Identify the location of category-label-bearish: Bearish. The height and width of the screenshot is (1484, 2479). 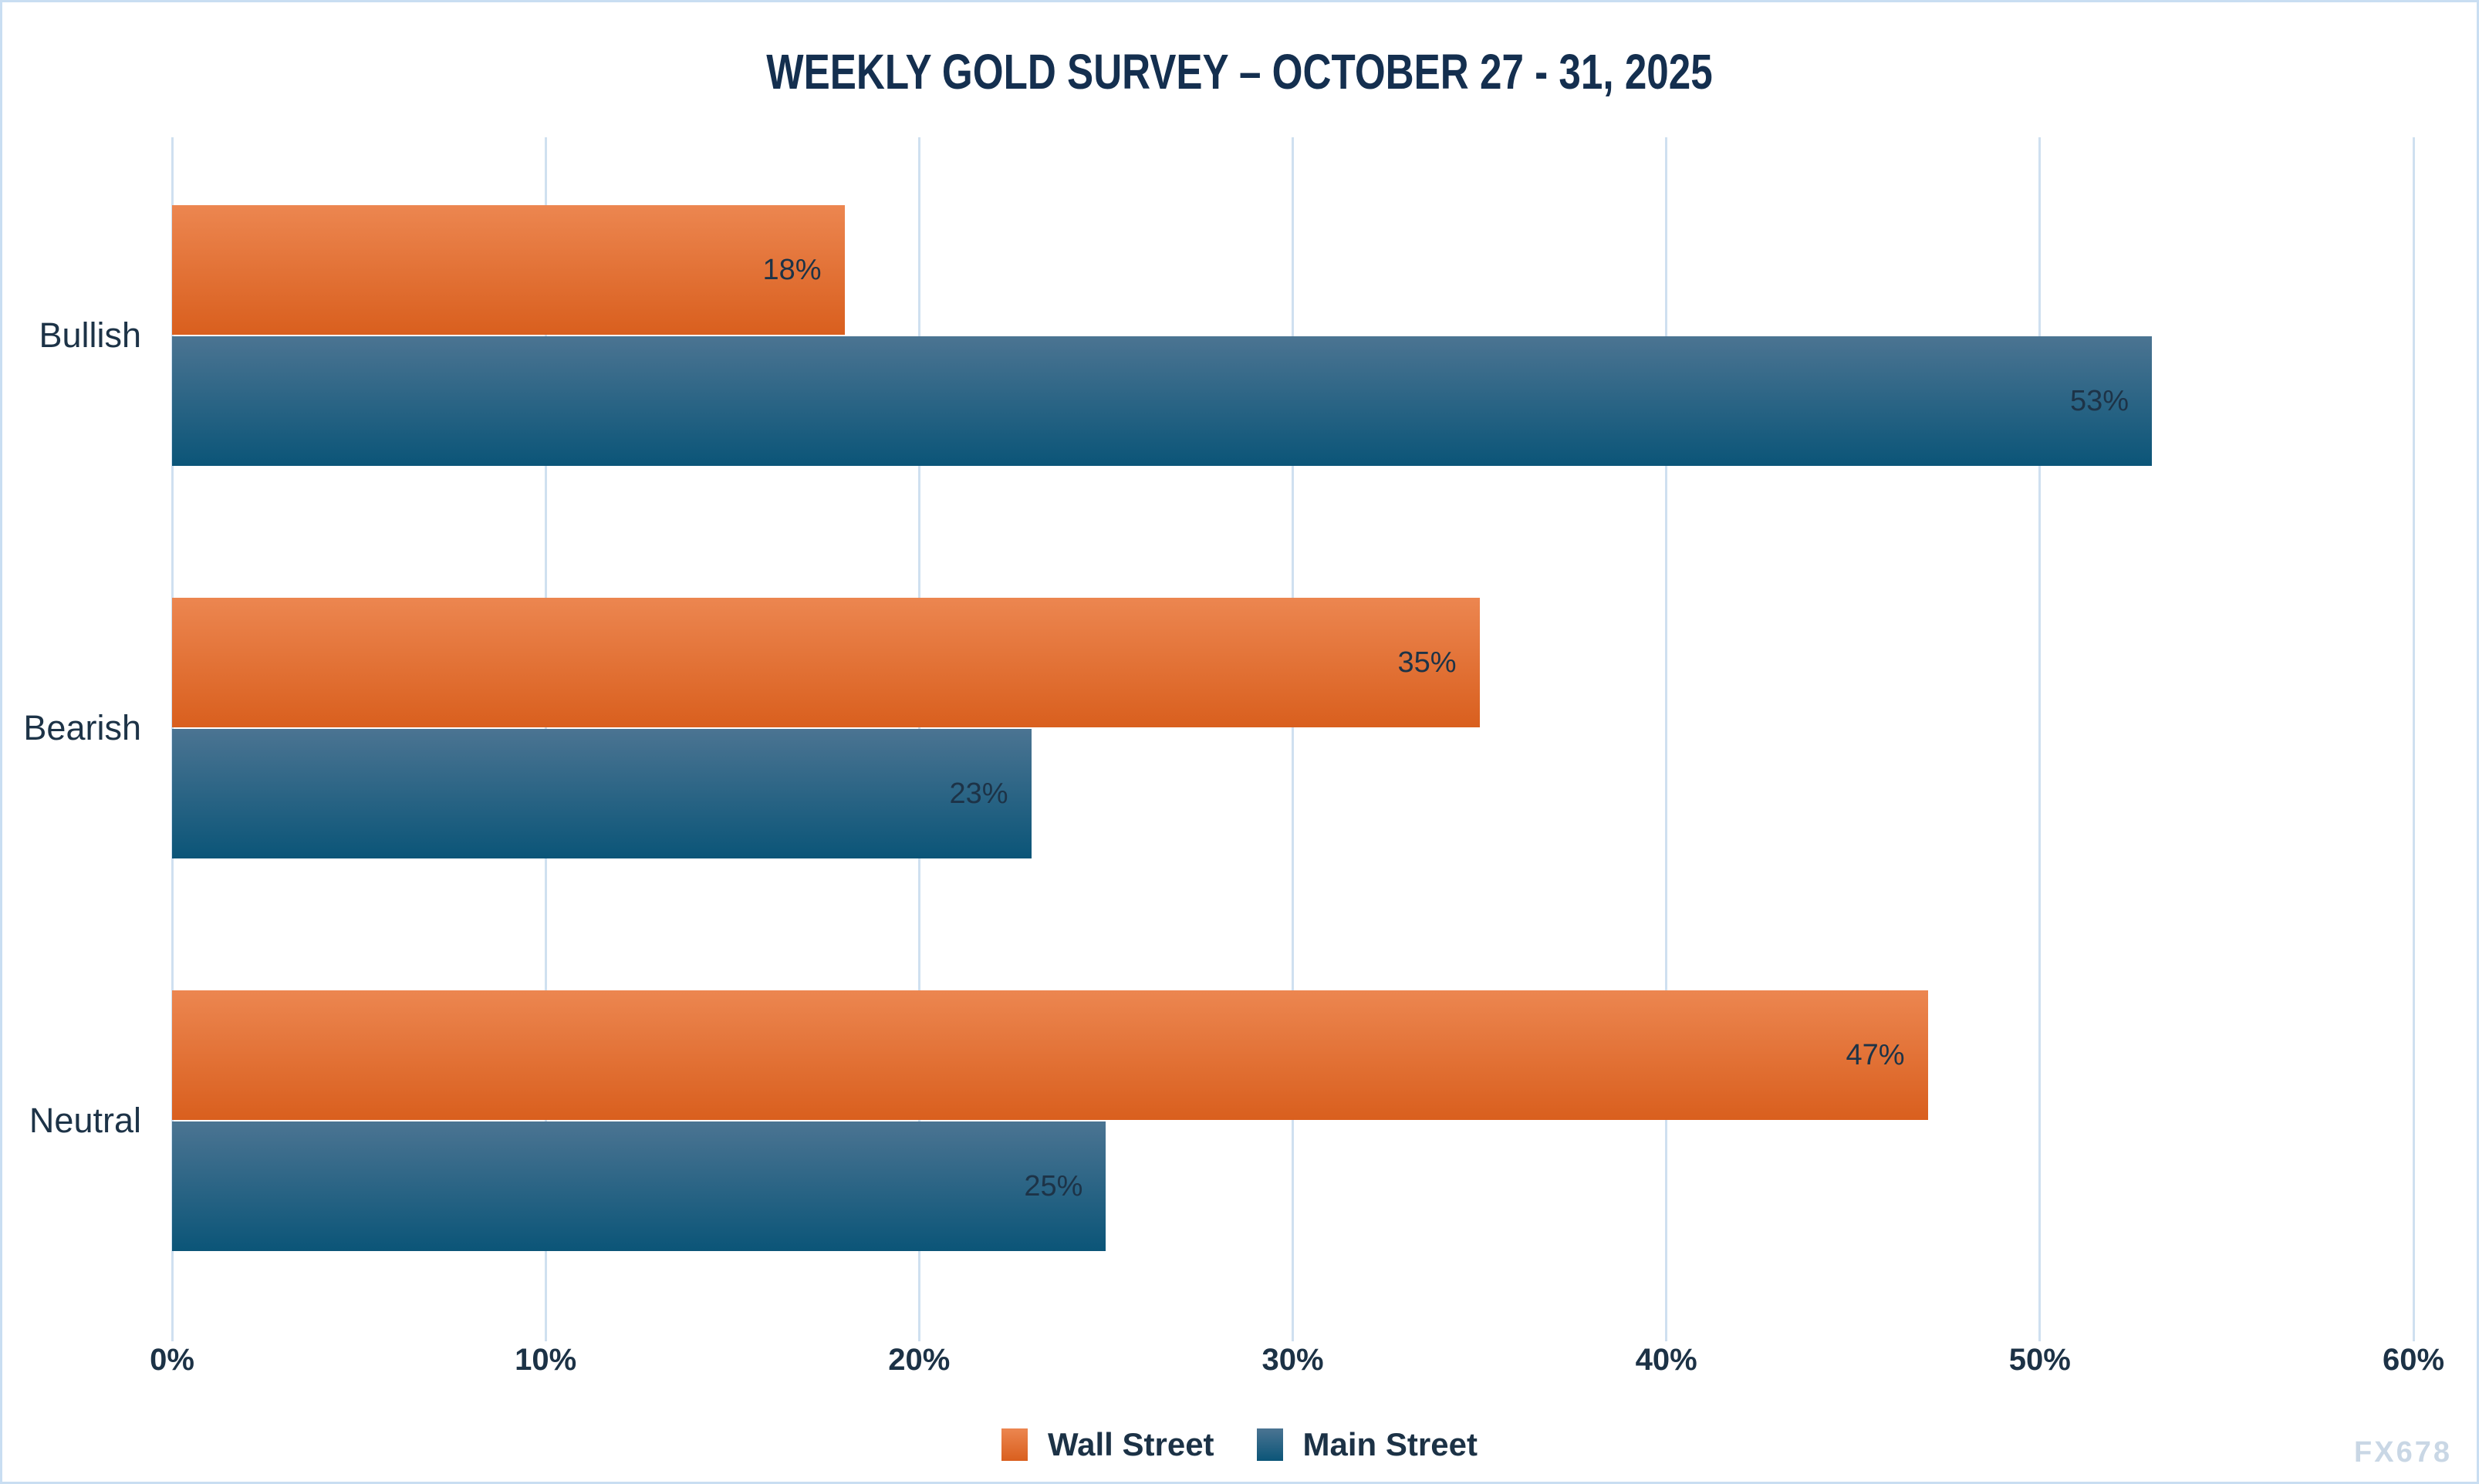
(82, 727).